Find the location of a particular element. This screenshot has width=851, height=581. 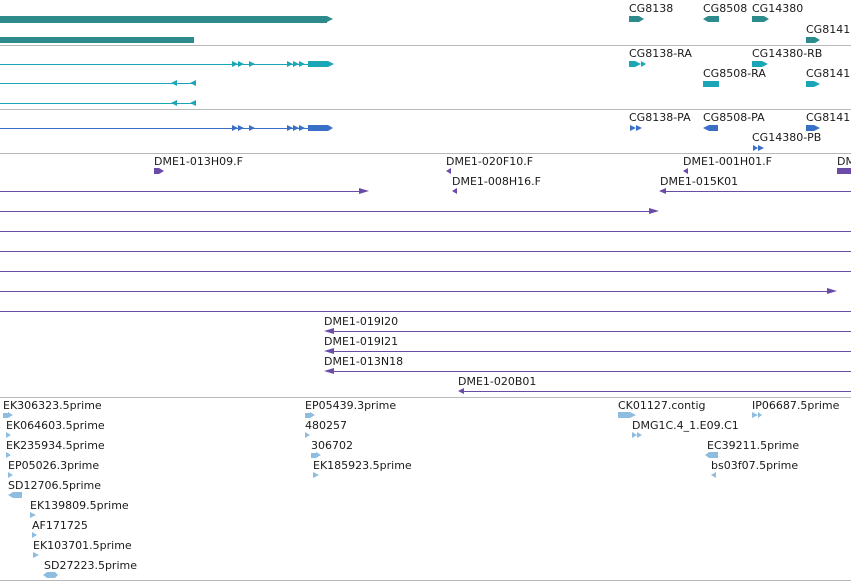

clone-label: DME1-015K01 is located at coordinates (699, 181).